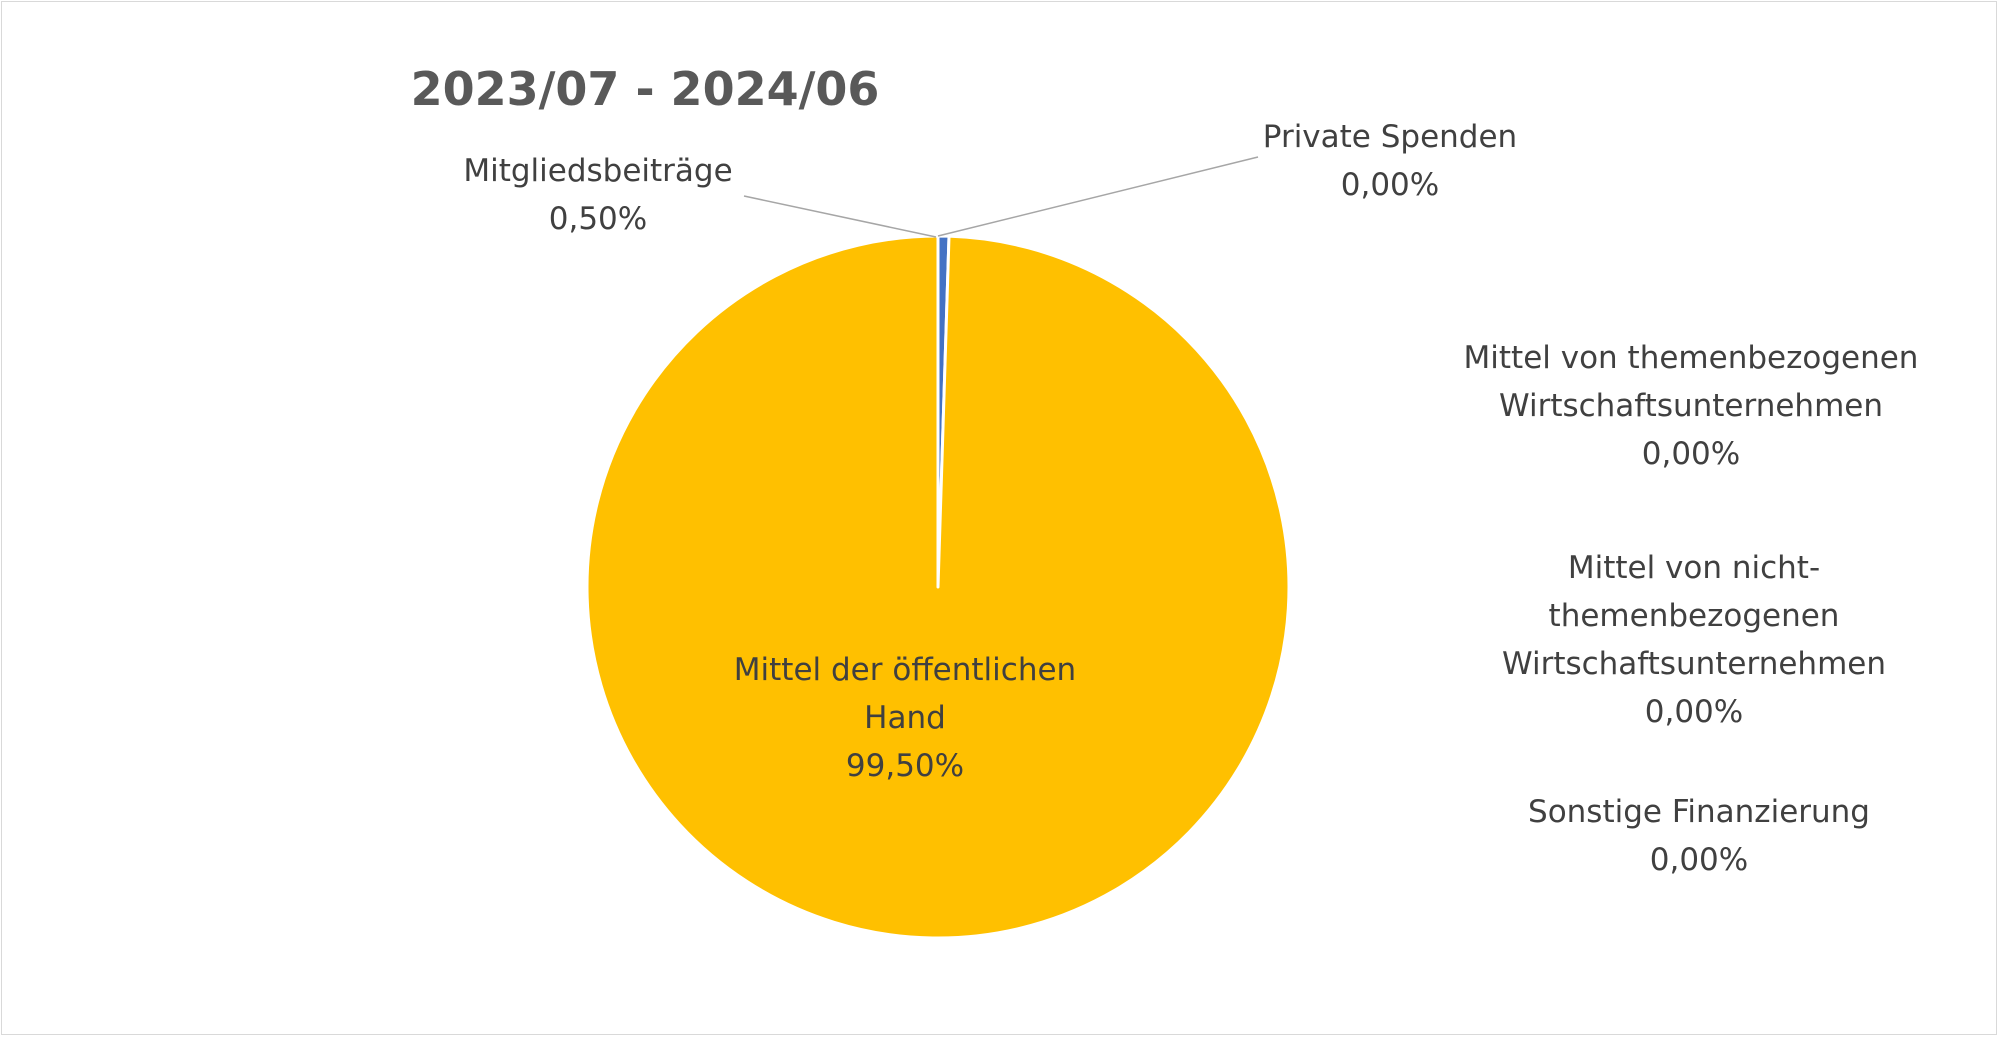  What do you see at coordinates (1390, 161) in the screenshot?
I see `slice-data-label: Private Spenden 0,00%` at bounding box center [1390, 161].